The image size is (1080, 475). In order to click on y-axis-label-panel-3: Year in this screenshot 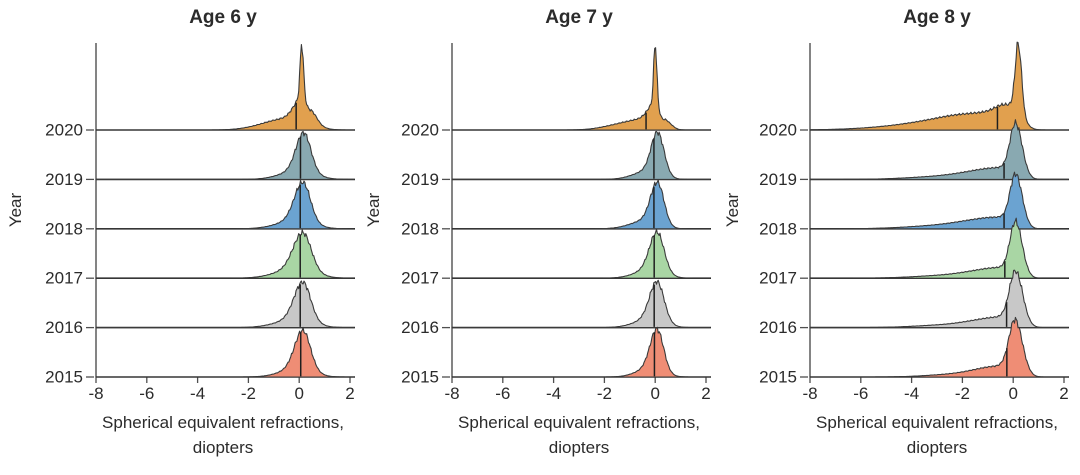, I will do `click(732, 210)`.